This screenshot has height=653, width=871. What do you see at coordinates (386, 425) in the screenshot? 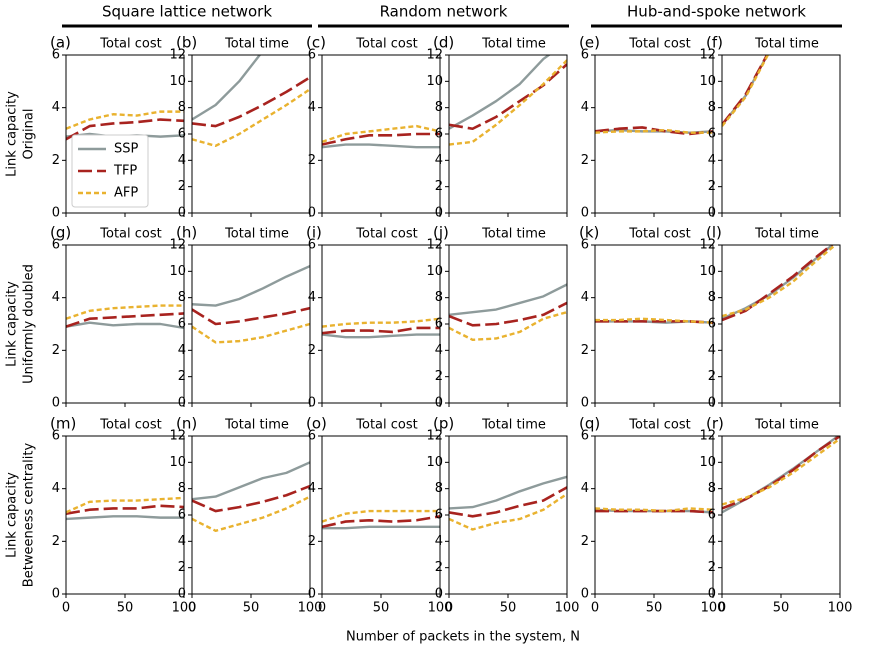
I see `panel-title: Total cost` at bounding box center [386, 425].